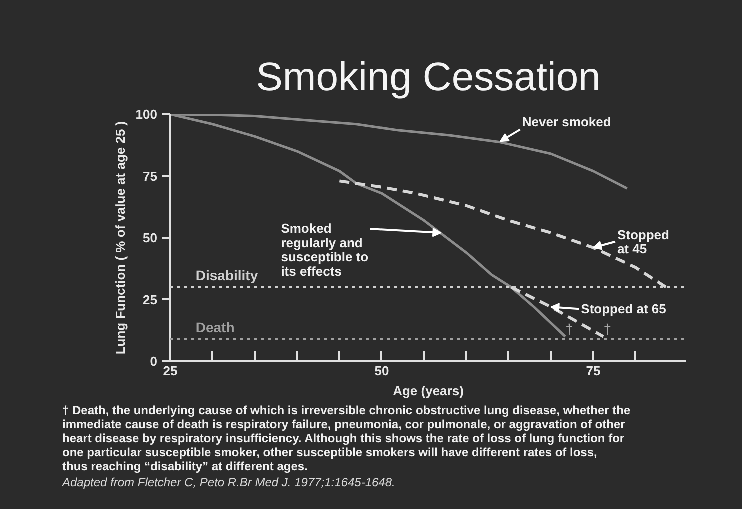  What do you see at coordinates (215, 327) in the screenshot?
I see `ref-line-label: Death` at bounding box center [215, 327].